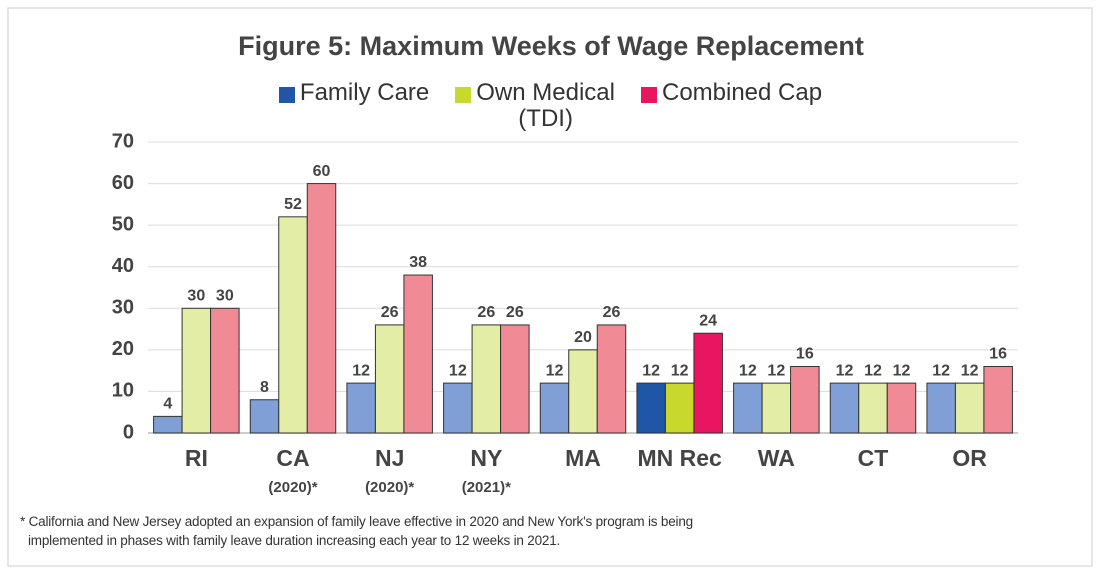 Image resolution: width=1101 pixels, height=576 pixels. I want to click on data-label: 38, so click(418, 262).